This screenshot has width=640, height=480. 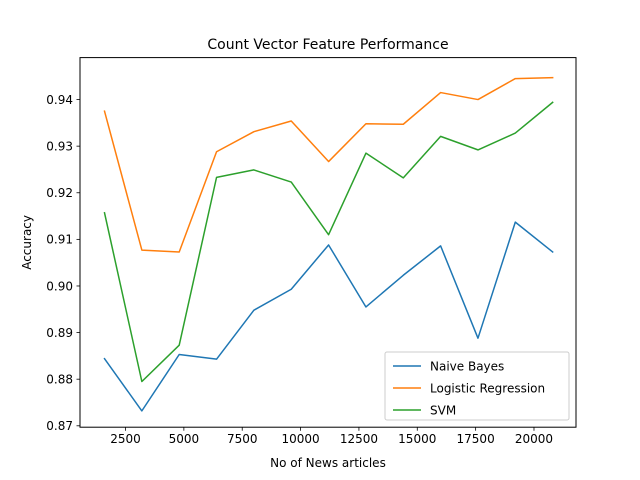 What do you see at coordinates (300, 439) in the screenshot?
I see `x-tick-label: 10000` at bounding box center [300, 439].